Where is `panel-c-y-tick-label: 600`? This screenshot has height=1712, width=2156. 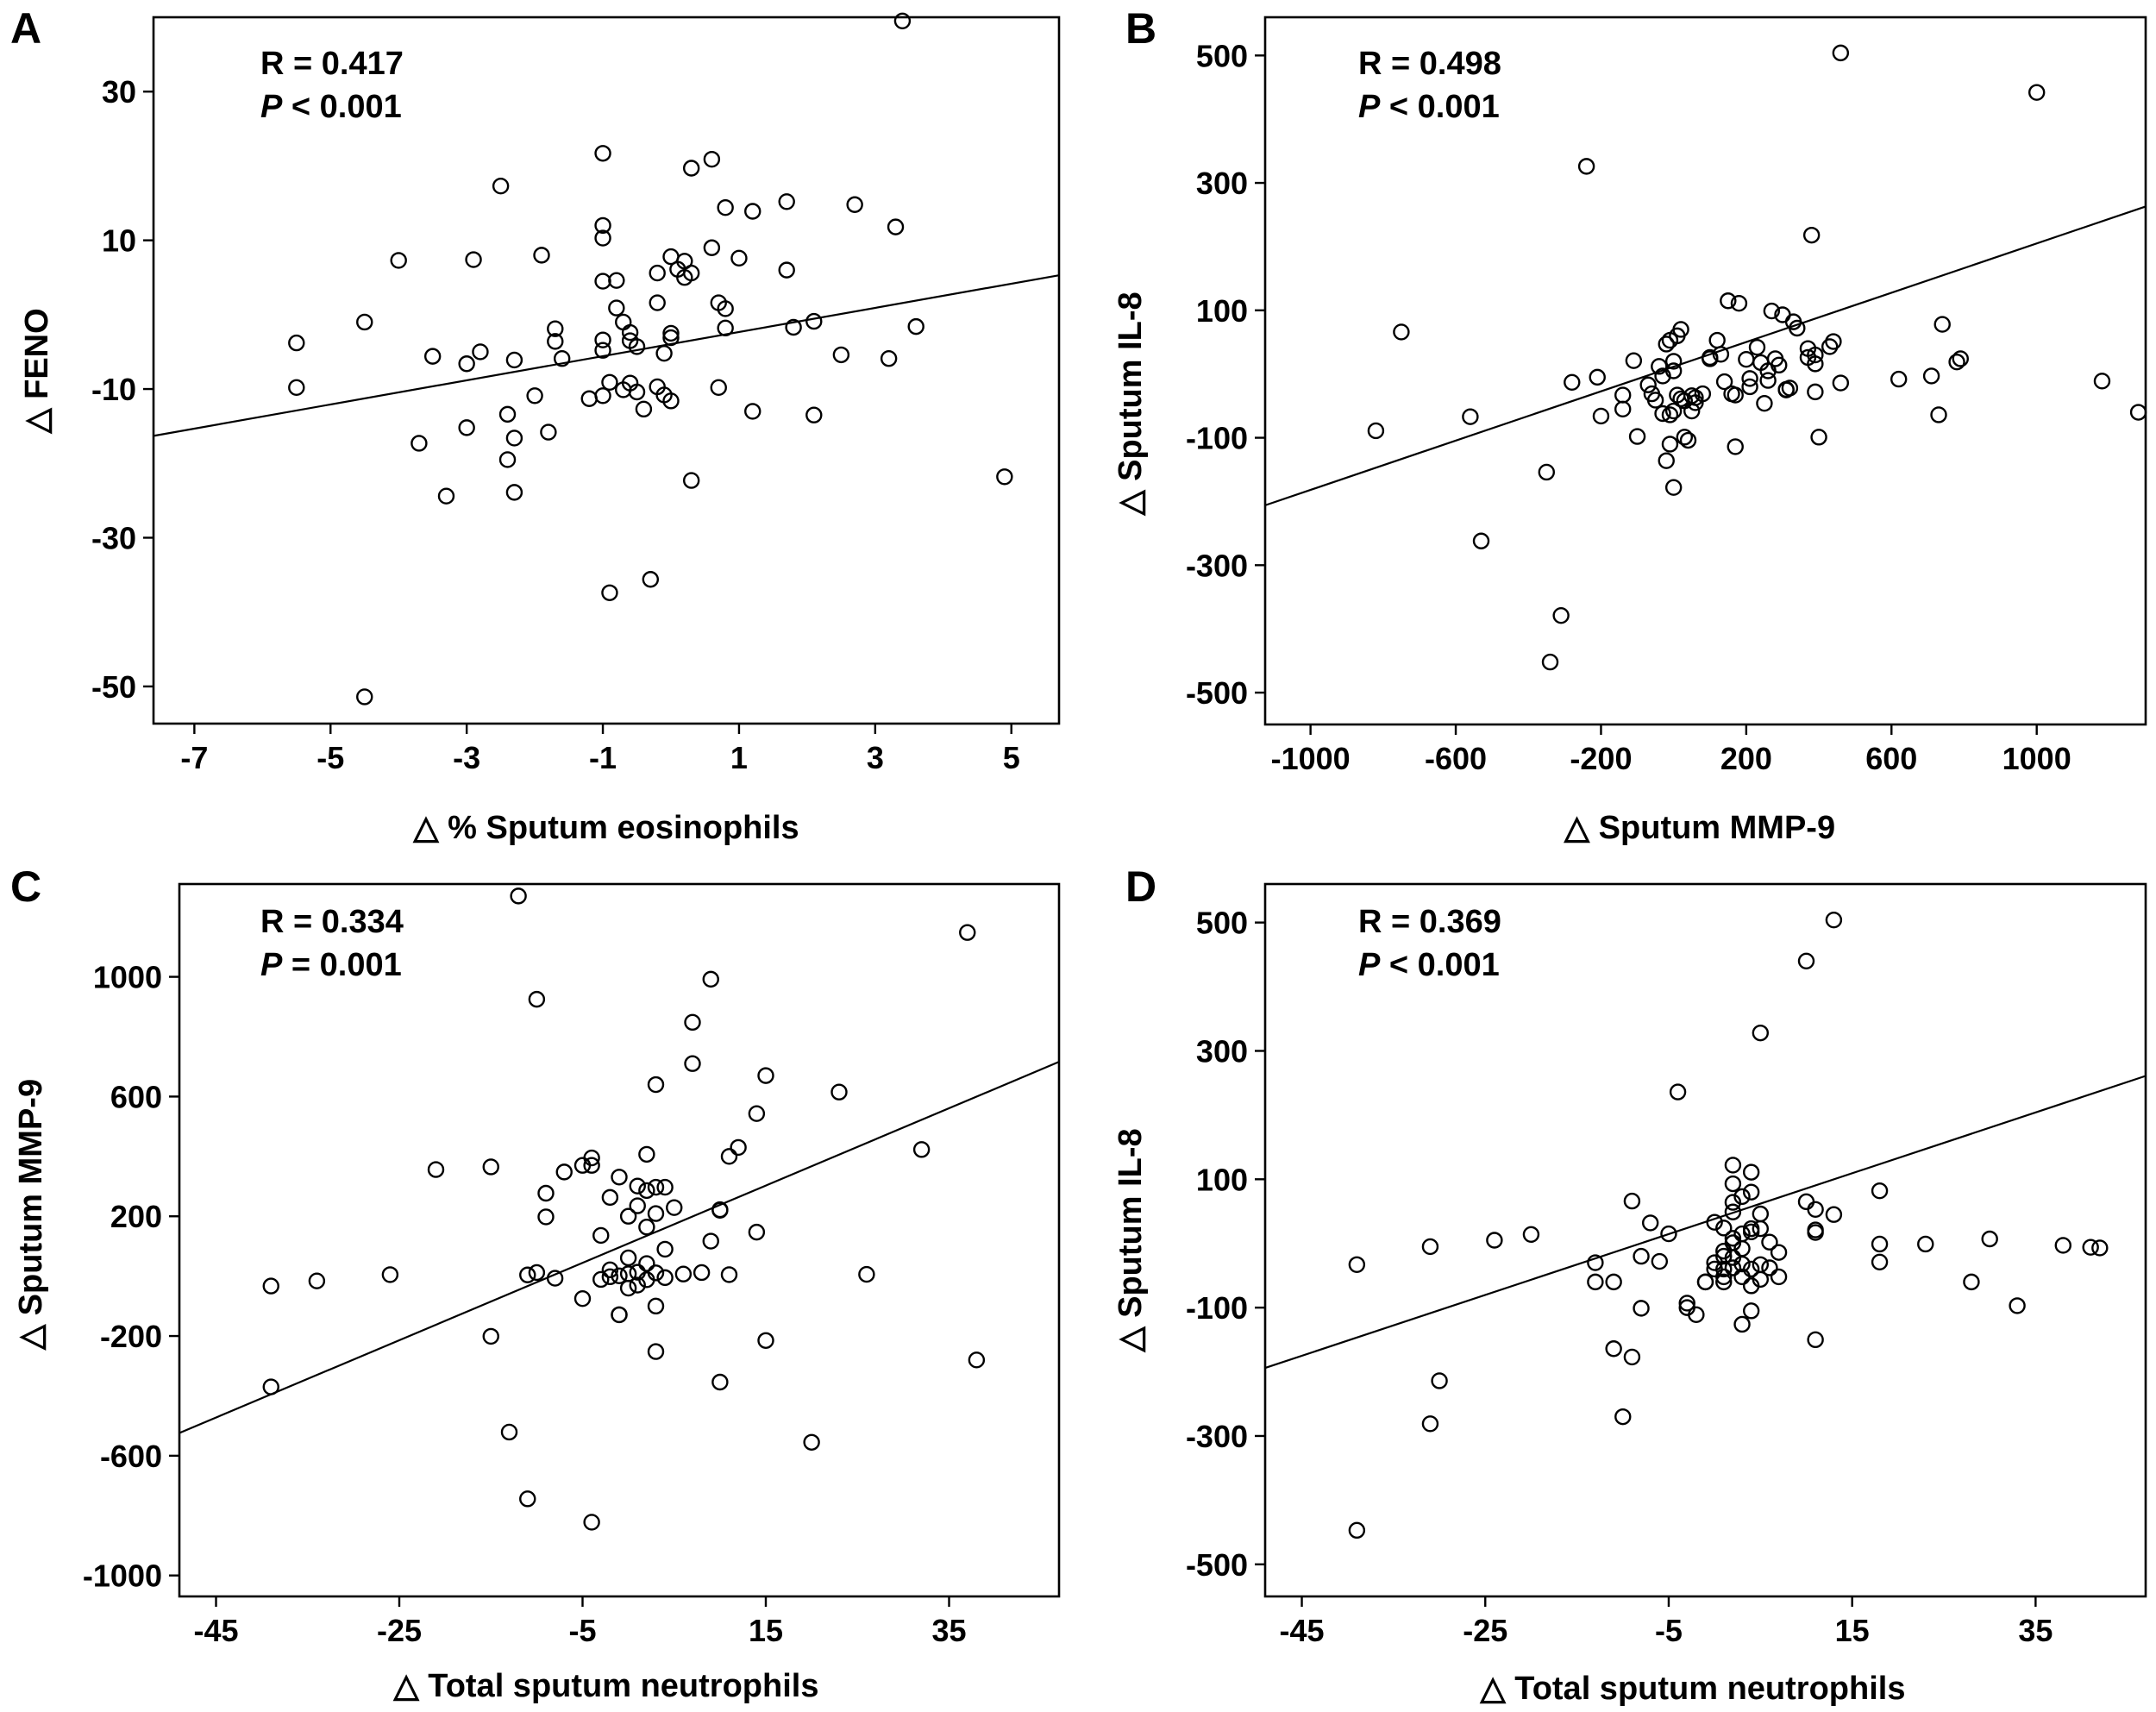 panel-c-y-tick-label: 600 is located at coordinates (136, 1097).